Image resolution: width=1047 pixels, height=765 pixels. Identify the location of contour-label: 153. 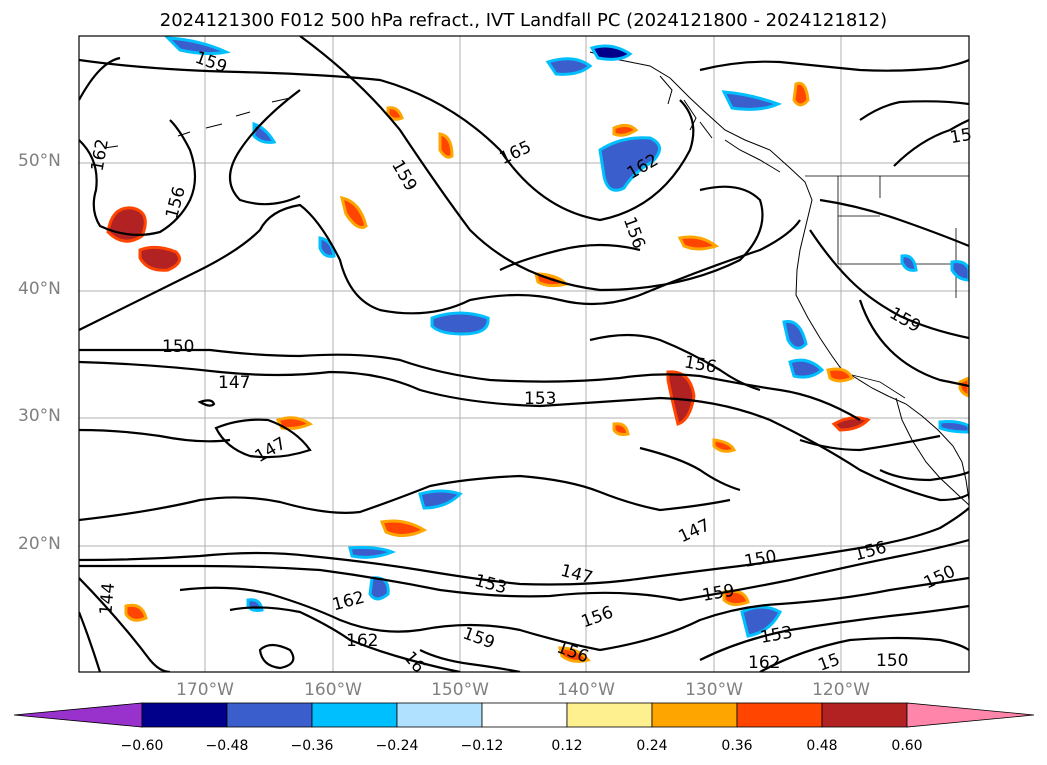
(540, 399).